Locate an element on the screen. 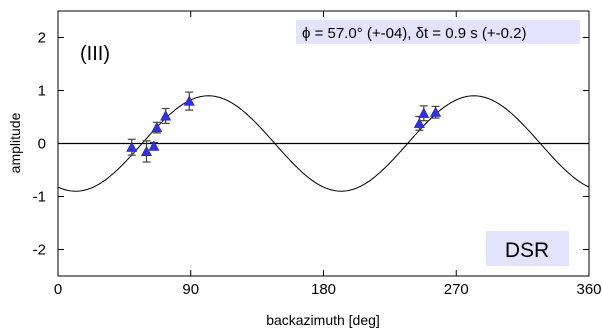 The image size is (602, 329). x-tick-label: 90 is located at coordinates (190, 289).